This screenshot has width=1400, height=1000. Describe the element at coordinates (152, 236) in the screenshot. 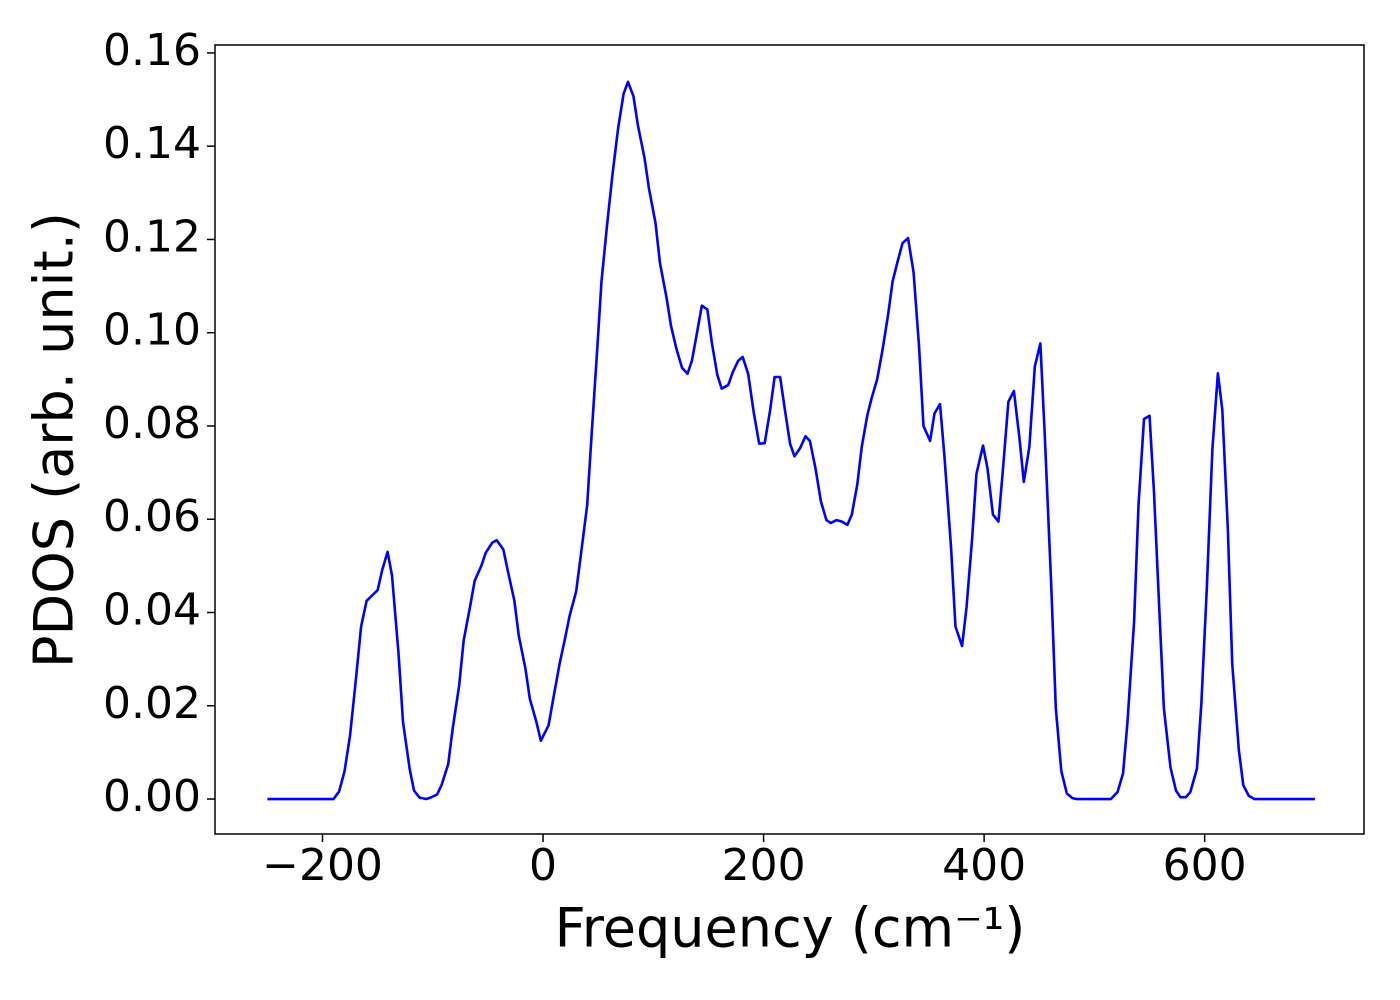

I see `y-tick-label: 0.12` at that location.